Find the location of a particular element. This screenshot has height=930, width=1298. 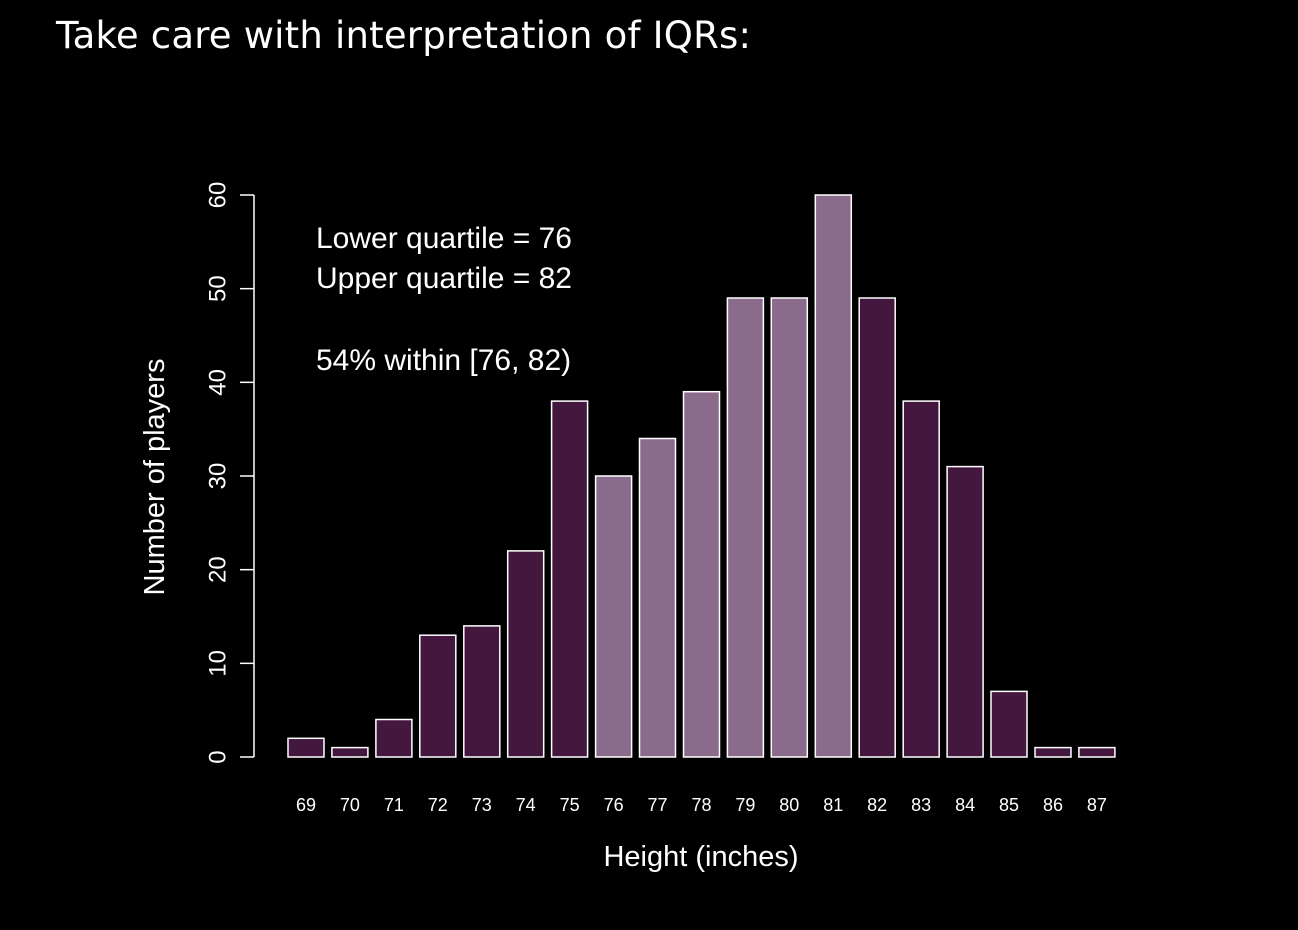

x-tick-label-86: 86 is located at coordinates (1053, 805).